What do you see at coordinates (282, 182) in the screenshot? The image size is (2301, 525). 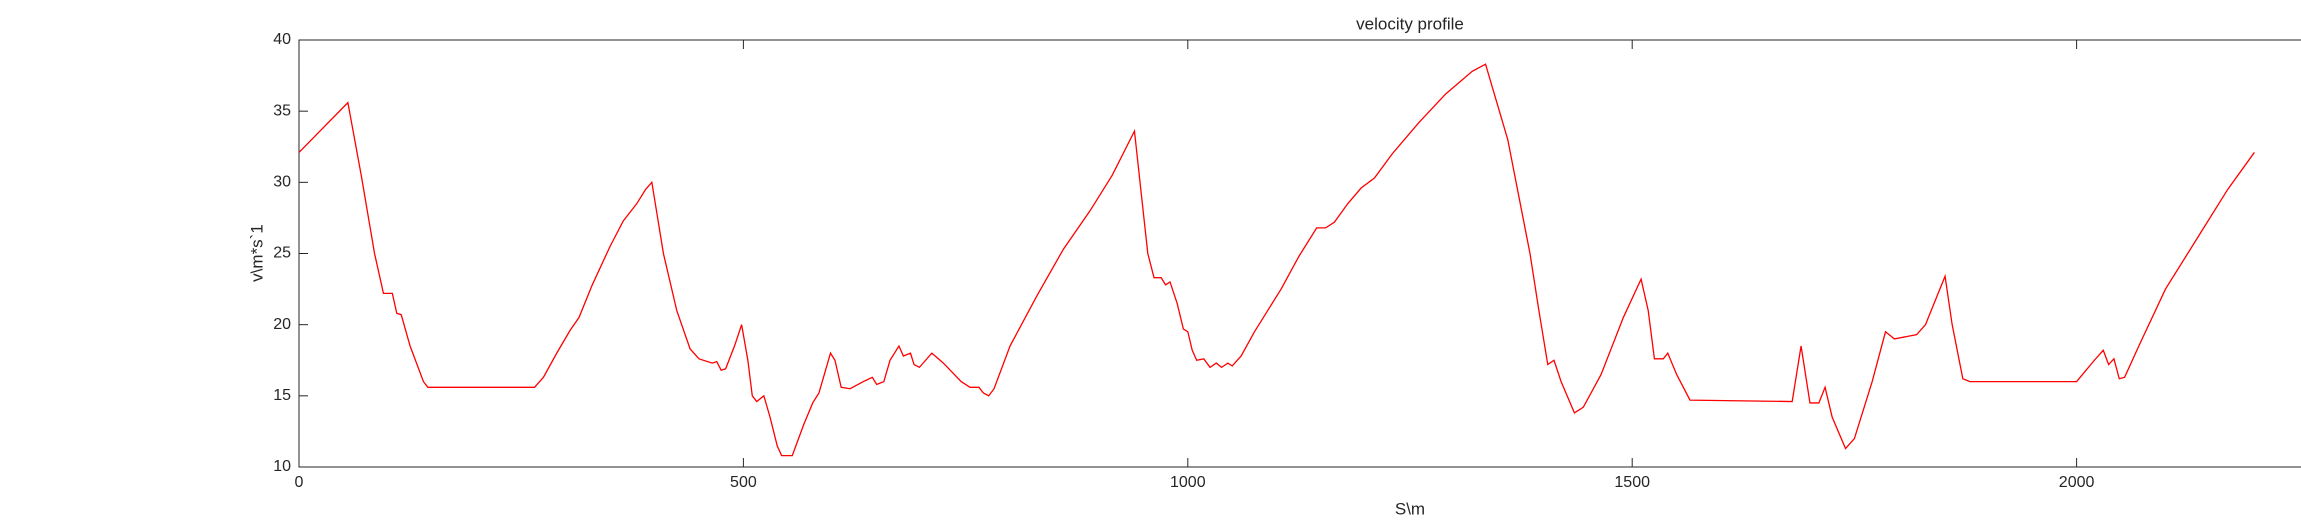 I see `y-tick-label: 30` at bounding box center [282, 182].